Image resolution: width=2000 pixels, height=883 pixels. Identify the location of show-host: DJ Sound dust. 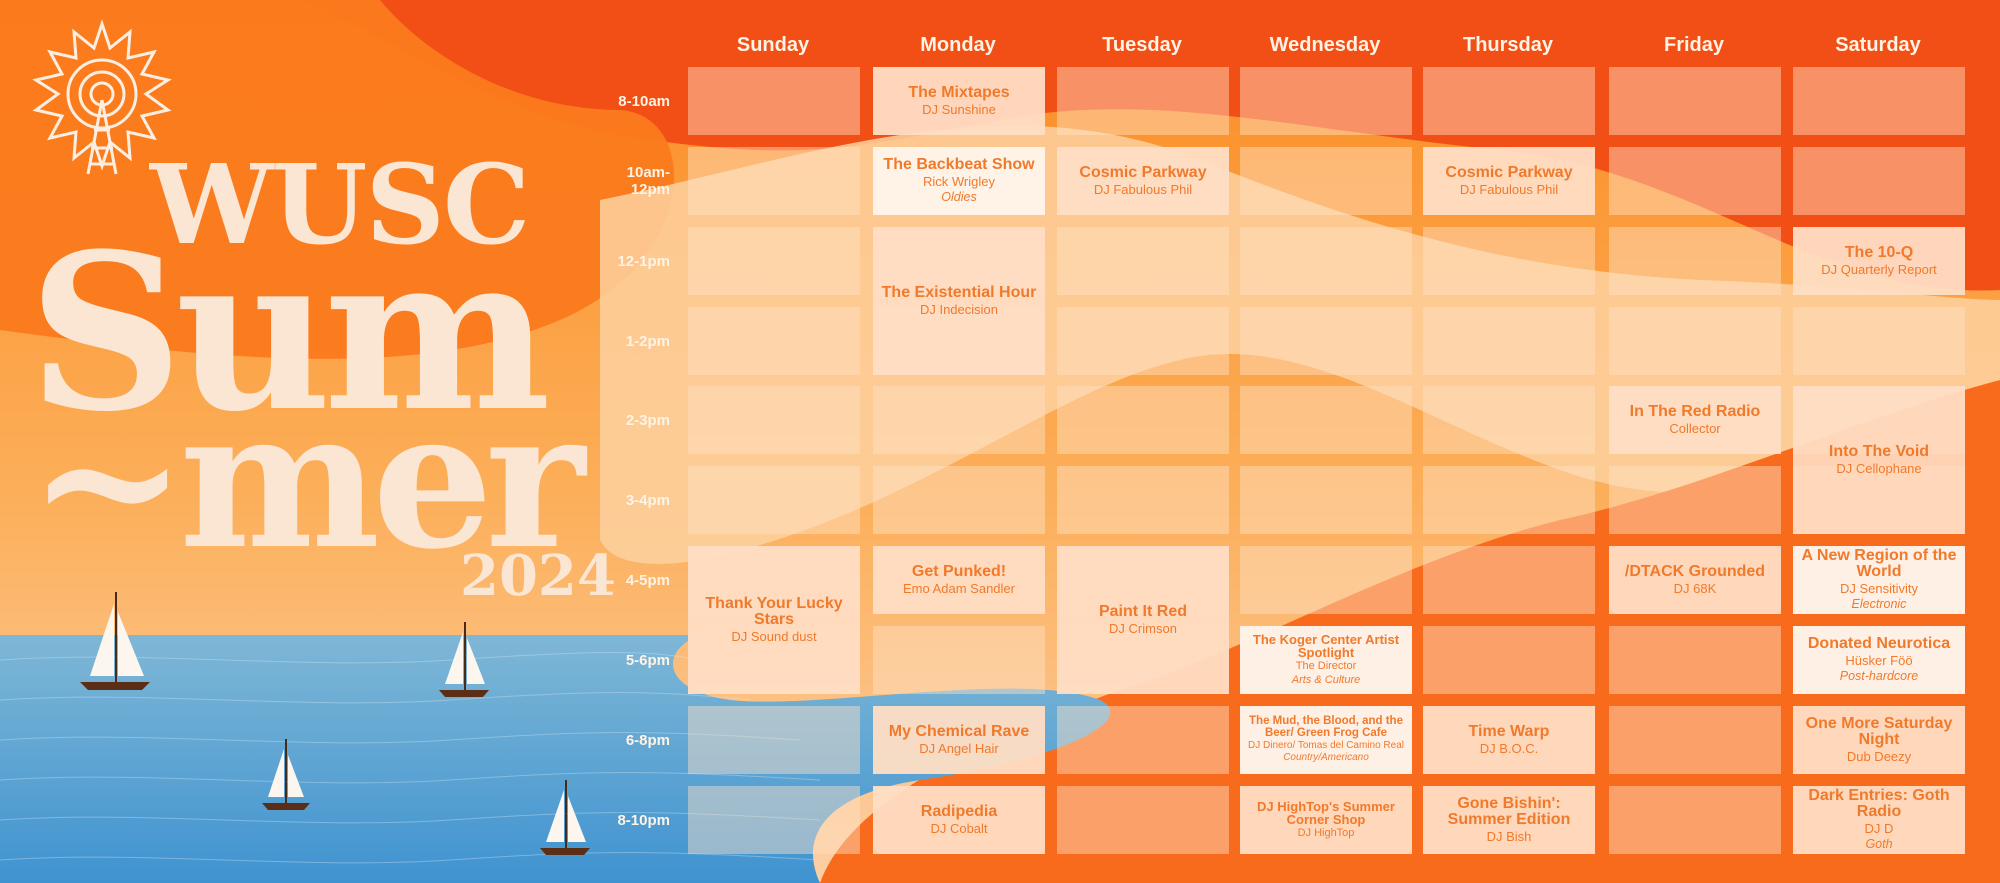
(774, 636).